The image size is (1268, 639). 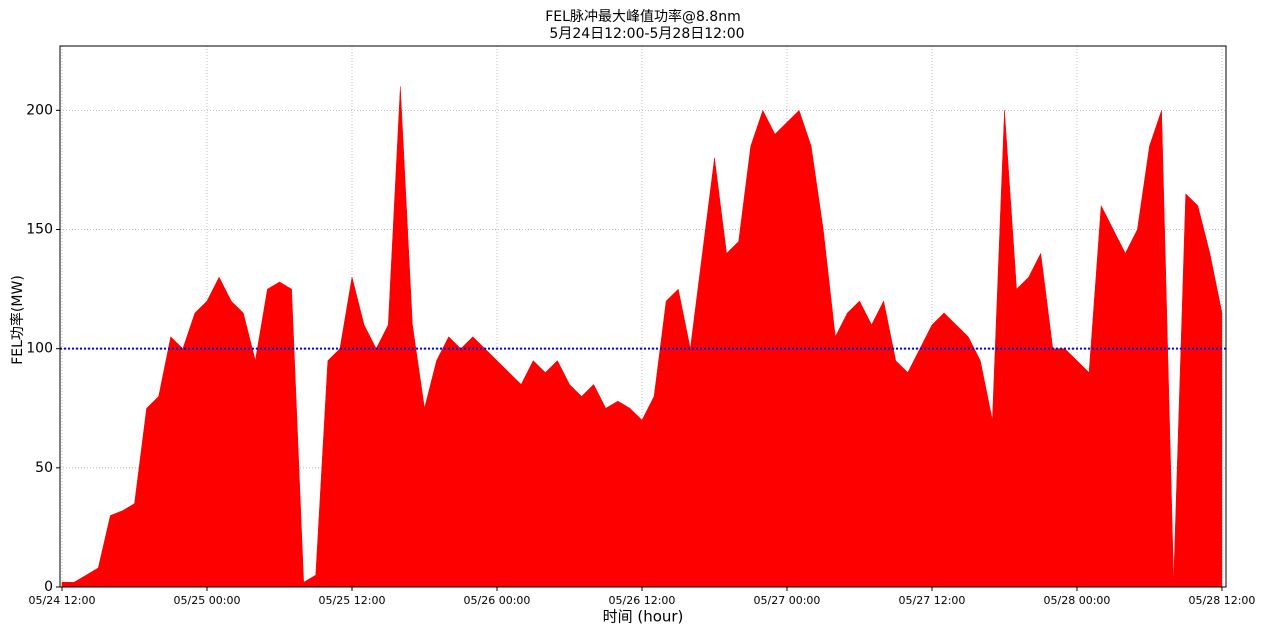 I want to click on y-axis-label: FEL功率(MW), so click(x=17, y=320).